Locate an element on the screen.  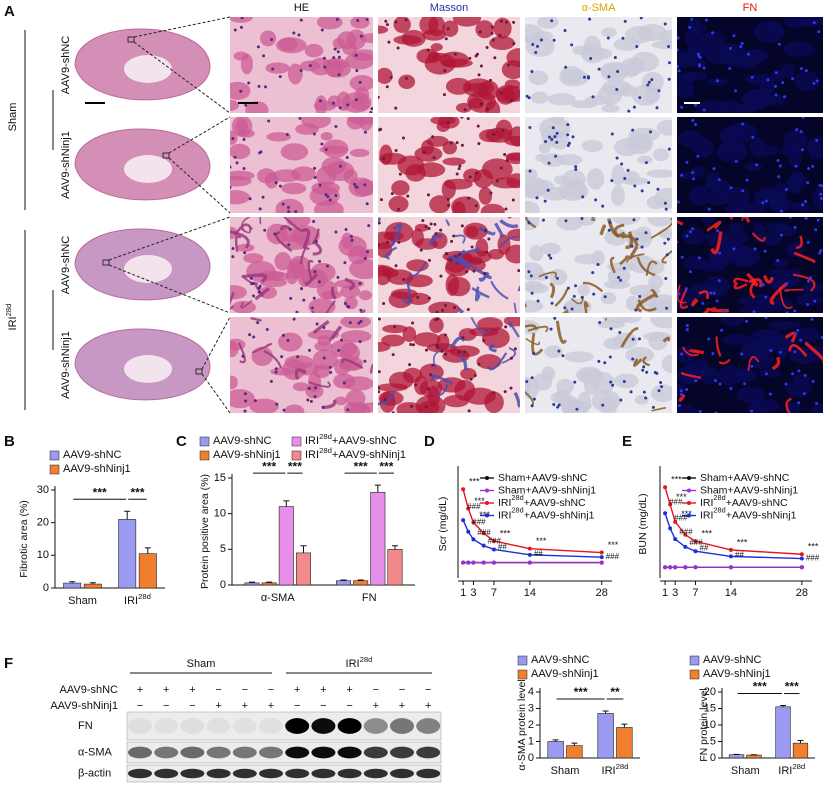
micrograph-content is located at coordinates (745, 366).